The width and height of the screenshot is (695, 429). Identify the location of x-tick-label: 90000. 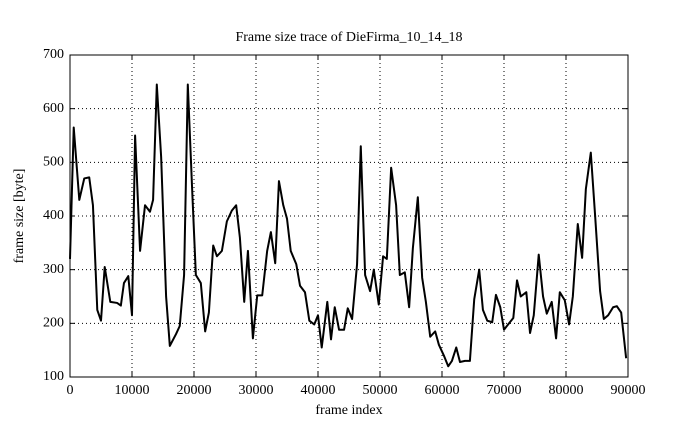
(628, 390).